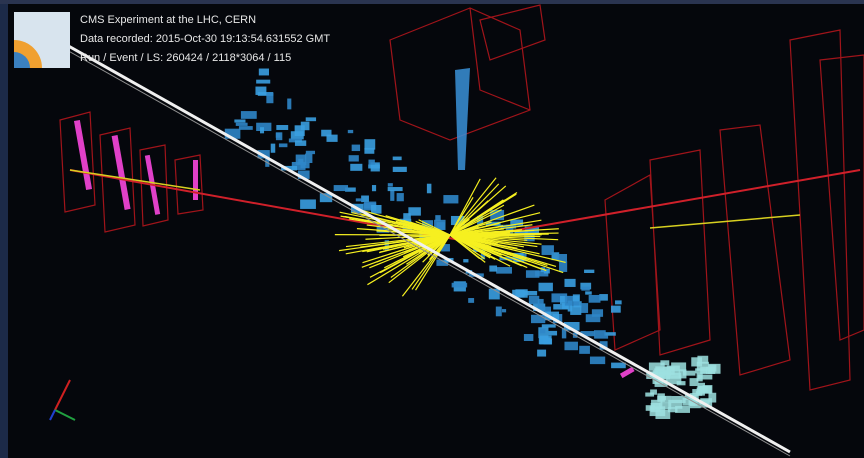  What do you see at coordinates (135, 180) in the screenshot?
I see `segment` at bounding box center [135, 180].